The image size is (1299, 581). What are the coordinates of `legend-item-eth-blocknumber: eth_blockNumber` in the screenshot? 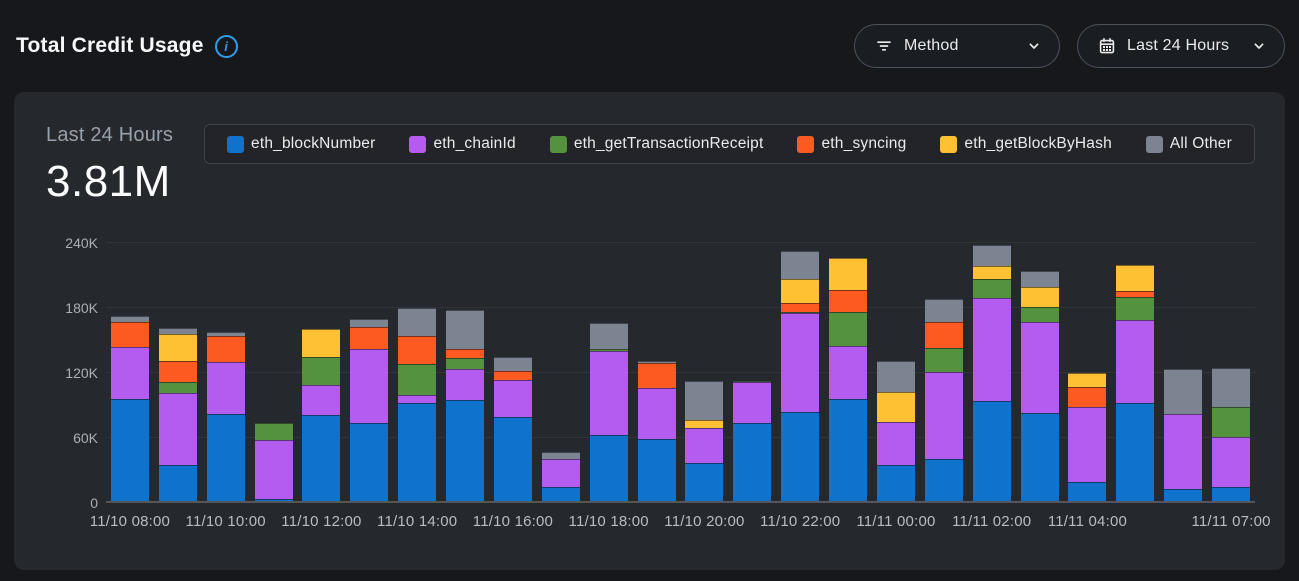 It's located at (301, 144).